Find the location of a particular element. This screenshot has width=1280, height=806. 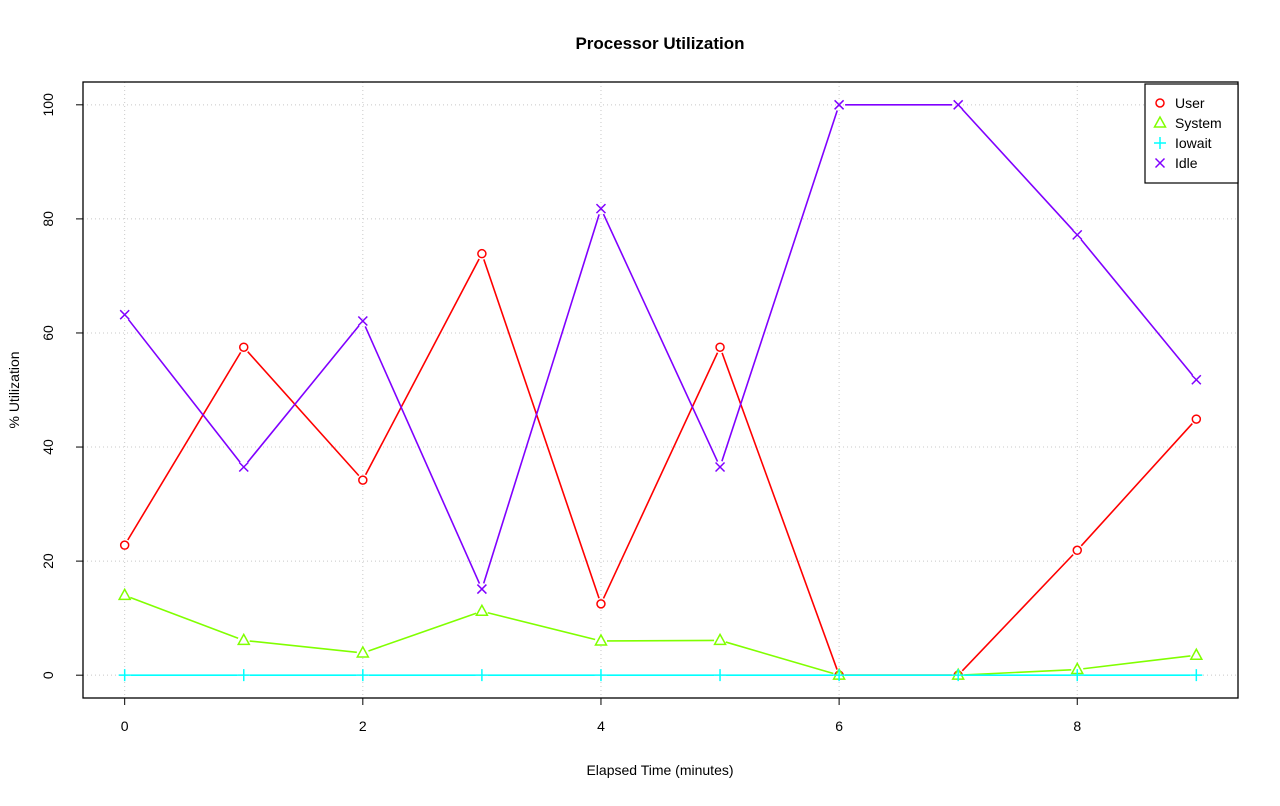

x-axis: 0 2 4 6 8 is located at coordinates (601, 715).